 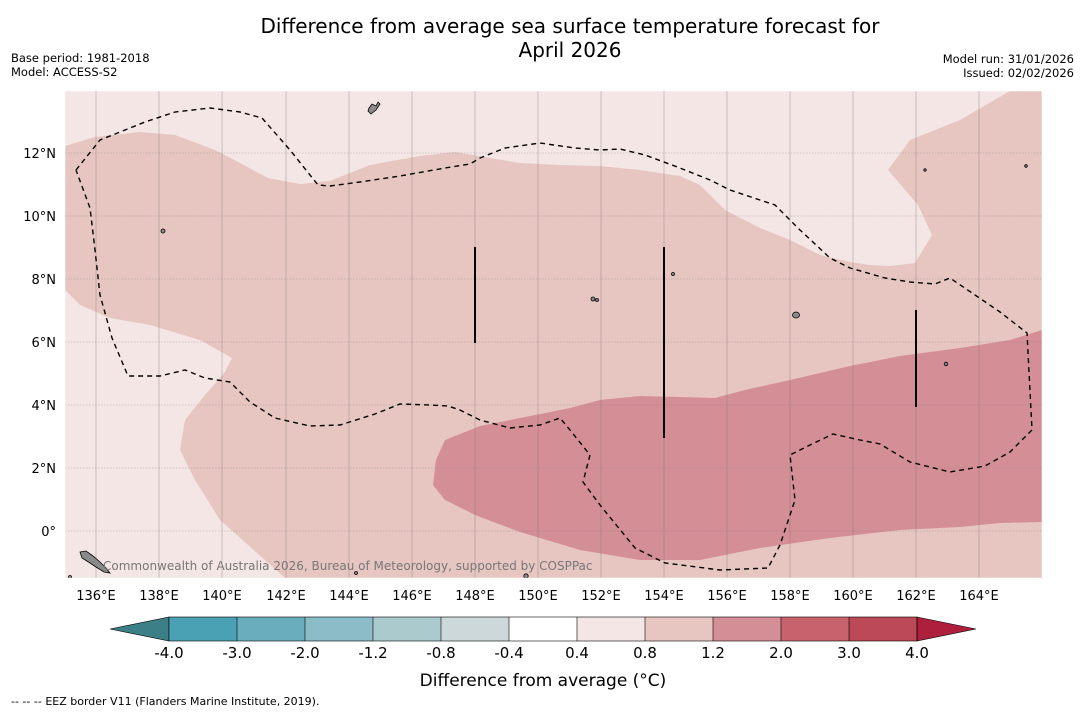 What do you see at coordinates (96, 596) in the screenshot?
I see `lon-label: 136°E` at bounding box center [96, 596].